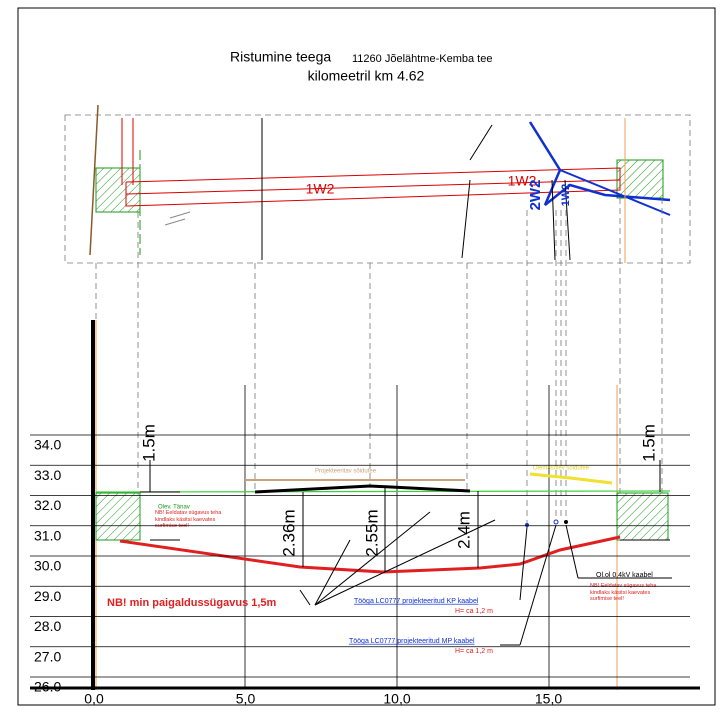 The height and width of the screenshot is (713, 725). I want to click on y-label: 32.0, so click(47, 505).